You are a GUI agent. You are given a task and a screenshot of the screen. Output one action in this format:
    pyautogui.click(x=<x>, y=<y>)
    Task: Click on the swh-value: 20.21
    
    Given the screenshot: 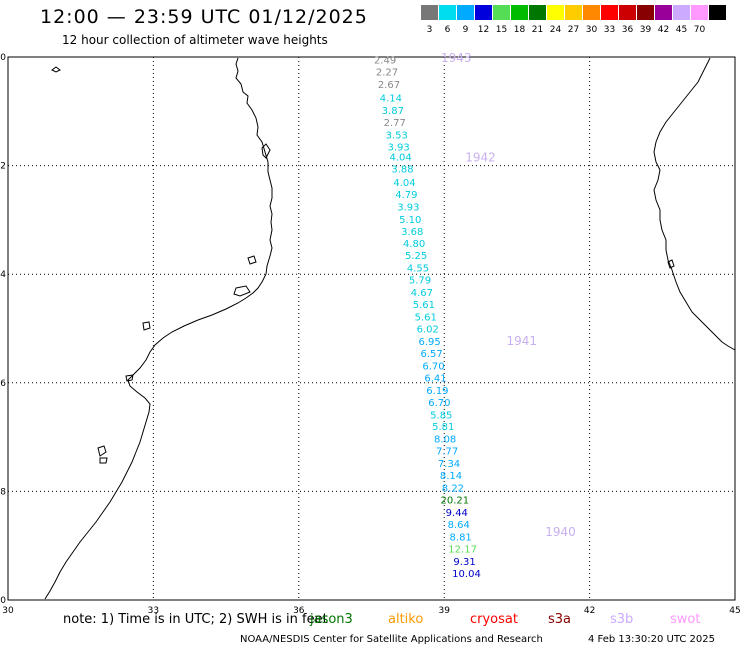 What is the action you would take?
    pyautogui.click(x=455, y=501)
    